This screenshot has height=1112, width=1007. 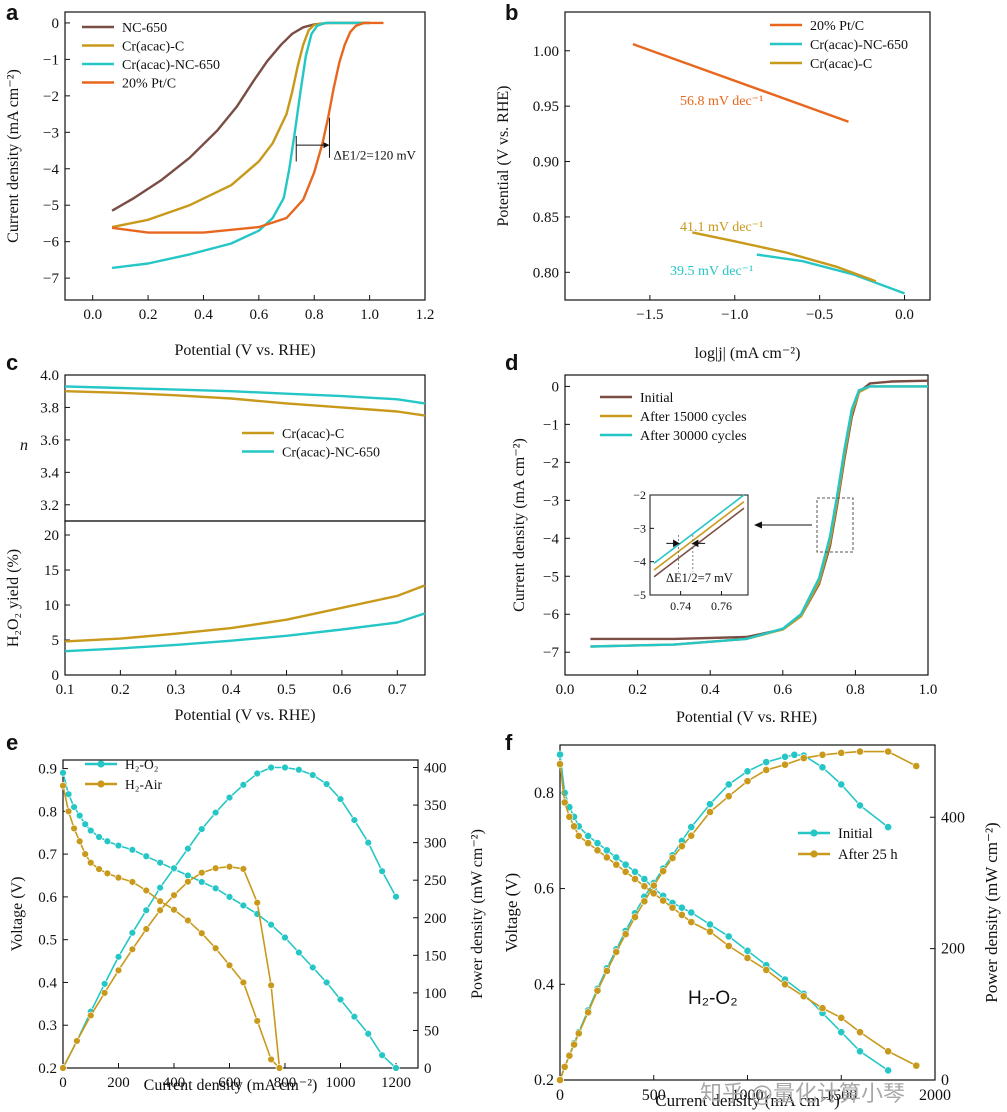 What do you see at coordinates (144, 28) in the screenshot?
I see `panel-a-legend-label: NC-650` at bounding box center [144, 28].